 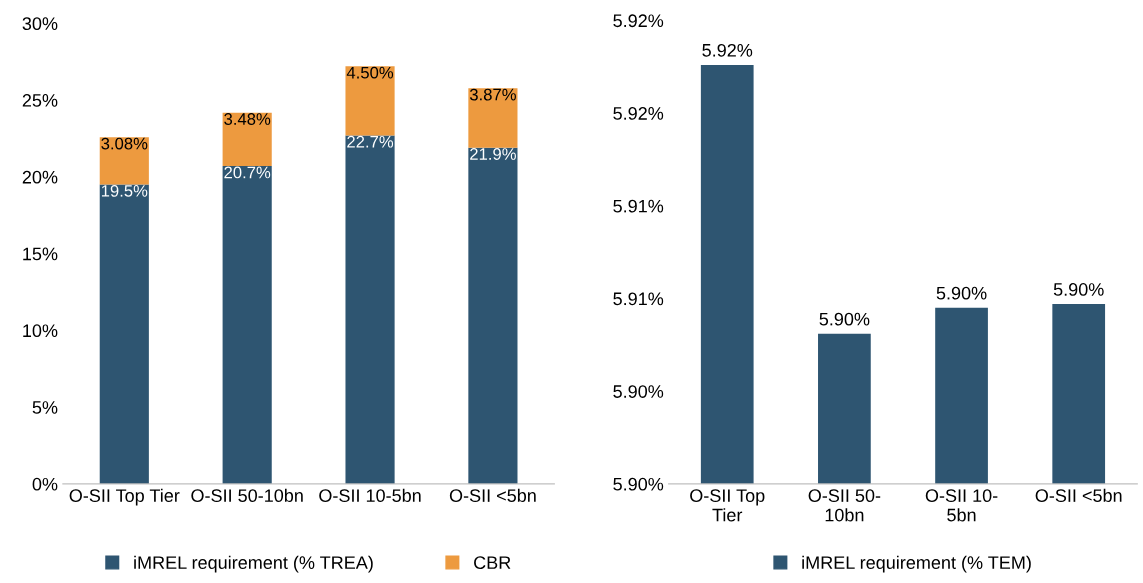 I want to click on legend-label: CBR, so click(x=492, y=563).